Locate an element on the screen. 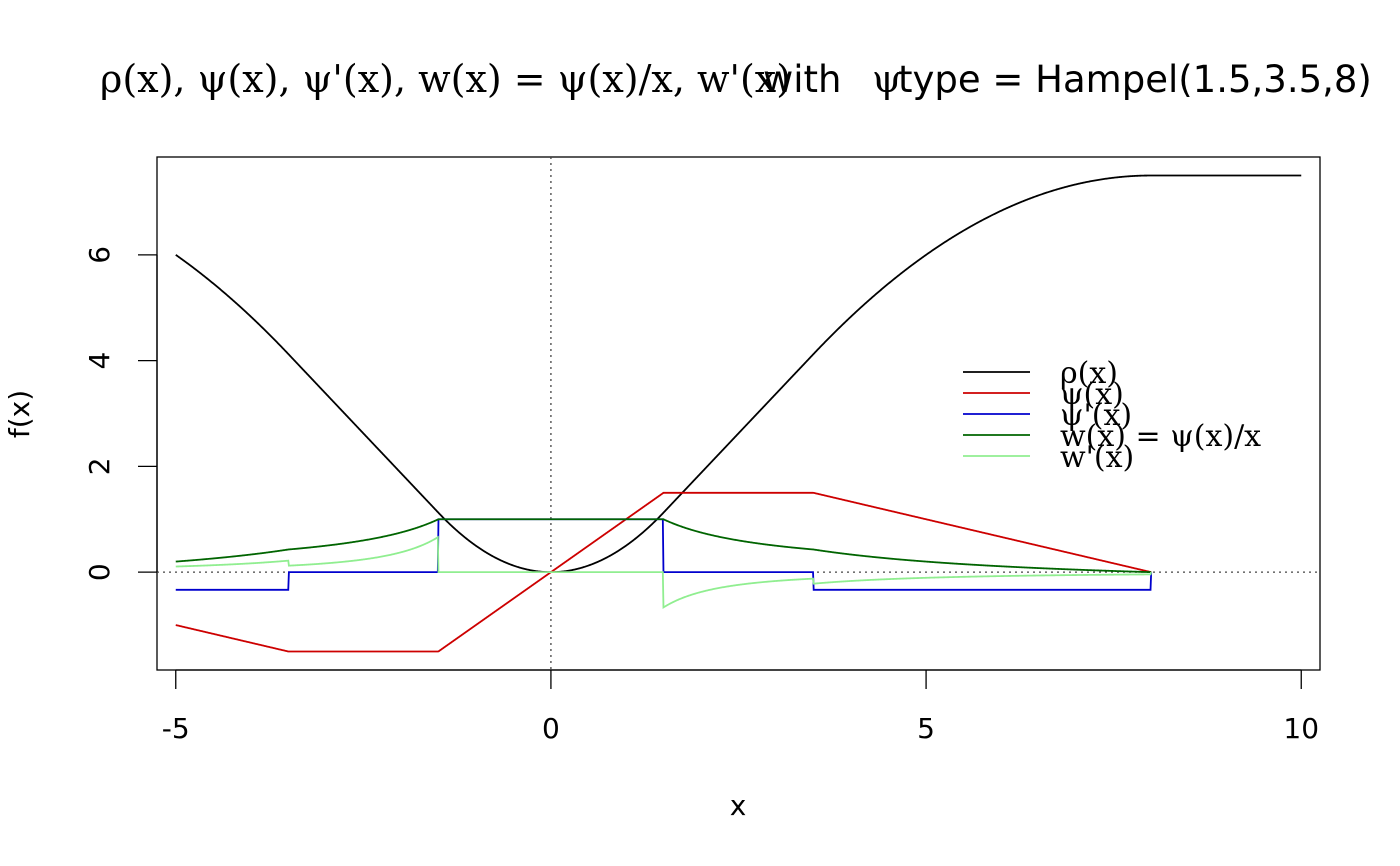  legend-label: ψ'(x) is located at coordinates (1096, 415).